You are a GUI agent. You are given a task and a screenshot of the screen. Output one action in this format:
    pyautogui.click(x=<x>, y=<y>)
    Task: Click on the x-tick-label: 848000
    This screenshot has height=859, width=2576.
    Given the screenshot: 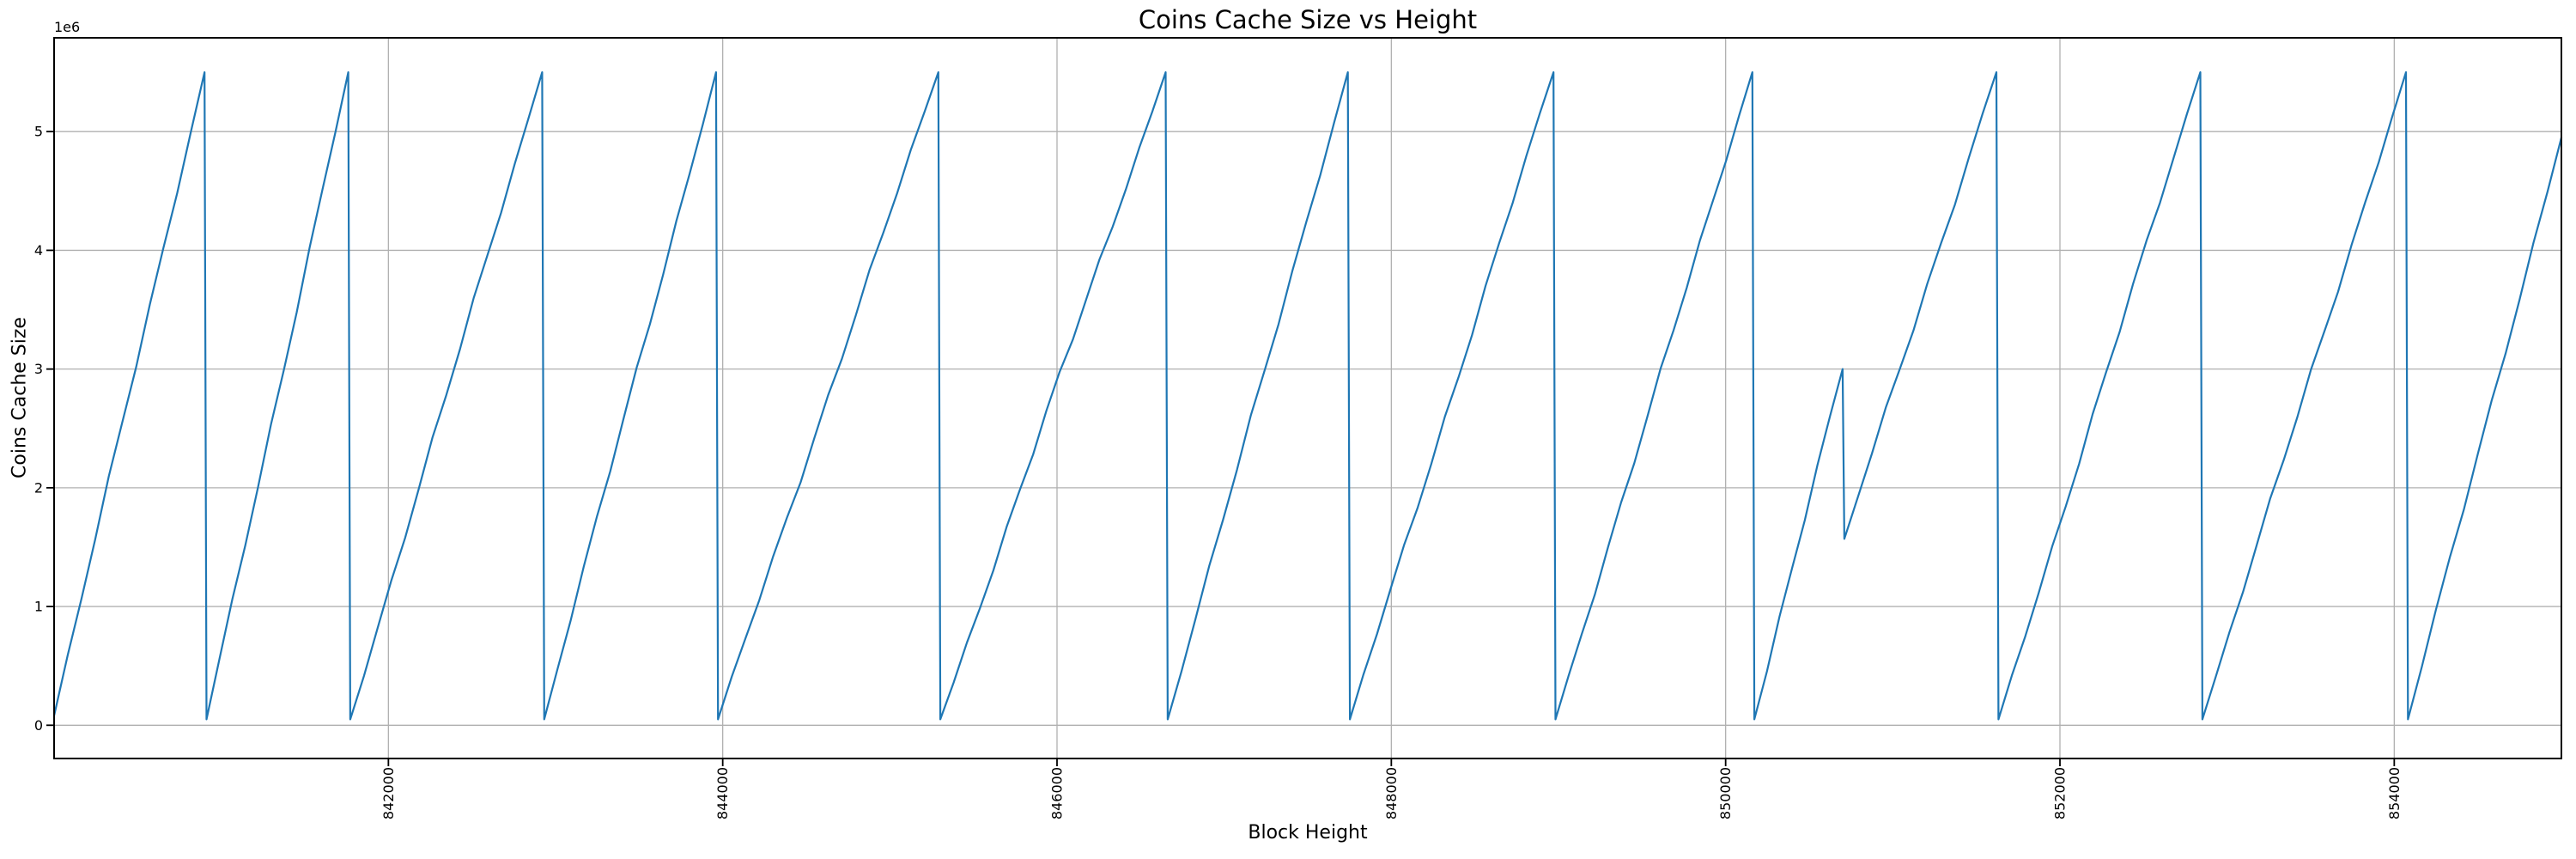 What is the action you would take?
    pyautogui.click(x=1391, y=793)
    